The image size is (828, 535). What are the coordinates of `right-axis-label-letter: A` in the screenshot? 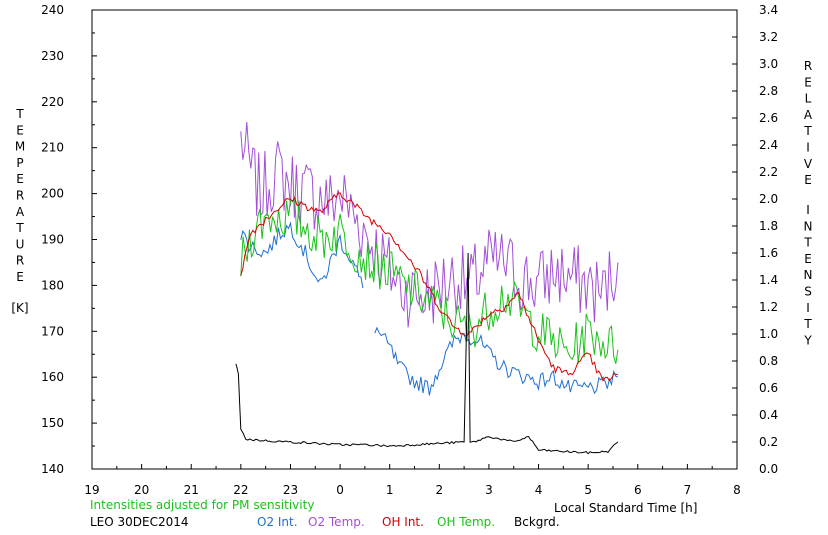 It's located at (808, 115).